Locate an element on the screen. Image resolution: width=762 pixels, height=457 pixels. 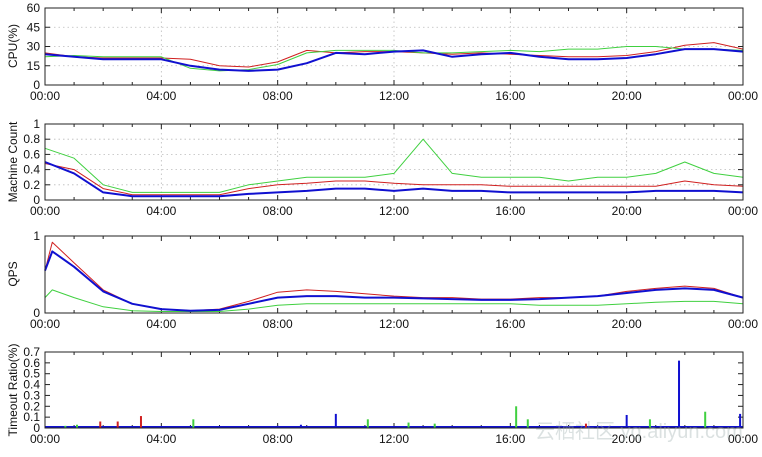
y-tick-label: 0.8 is located at coordinates (31, 139).